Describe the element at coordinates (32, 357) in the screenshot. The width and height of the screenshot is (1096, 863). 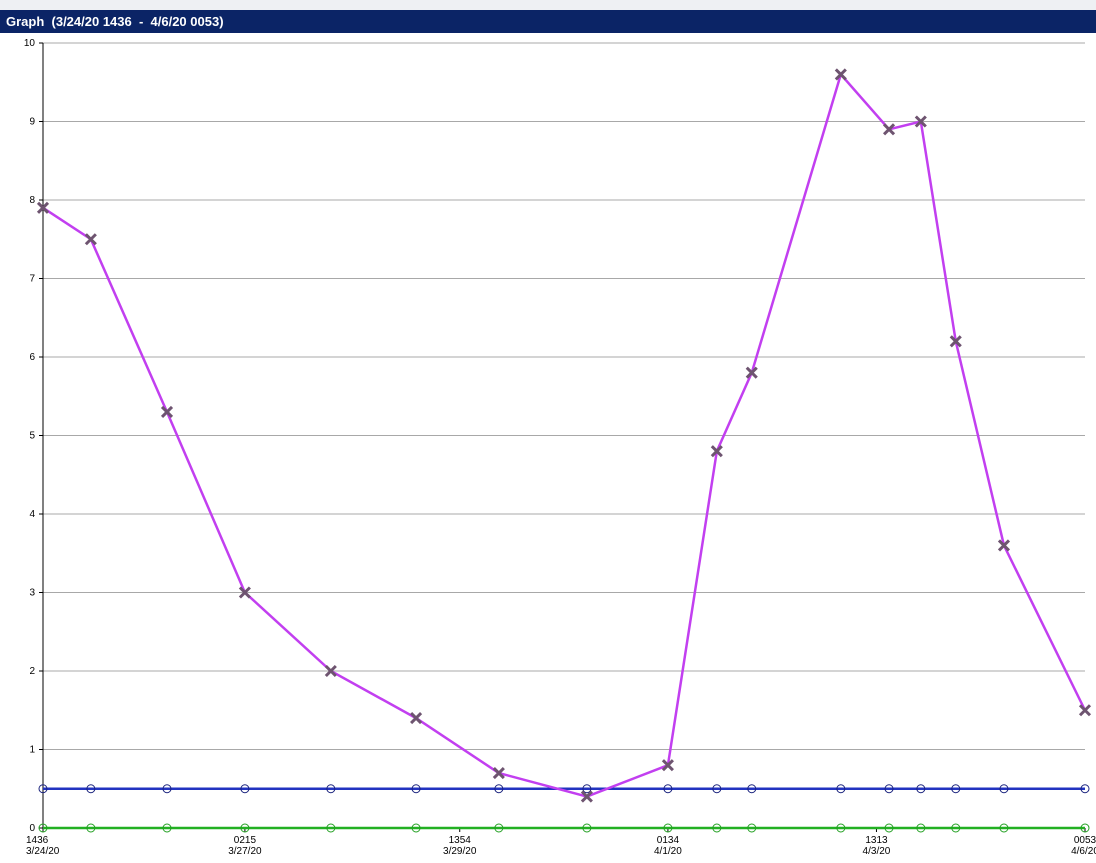
I see `y-tick-label: 6` at that location.